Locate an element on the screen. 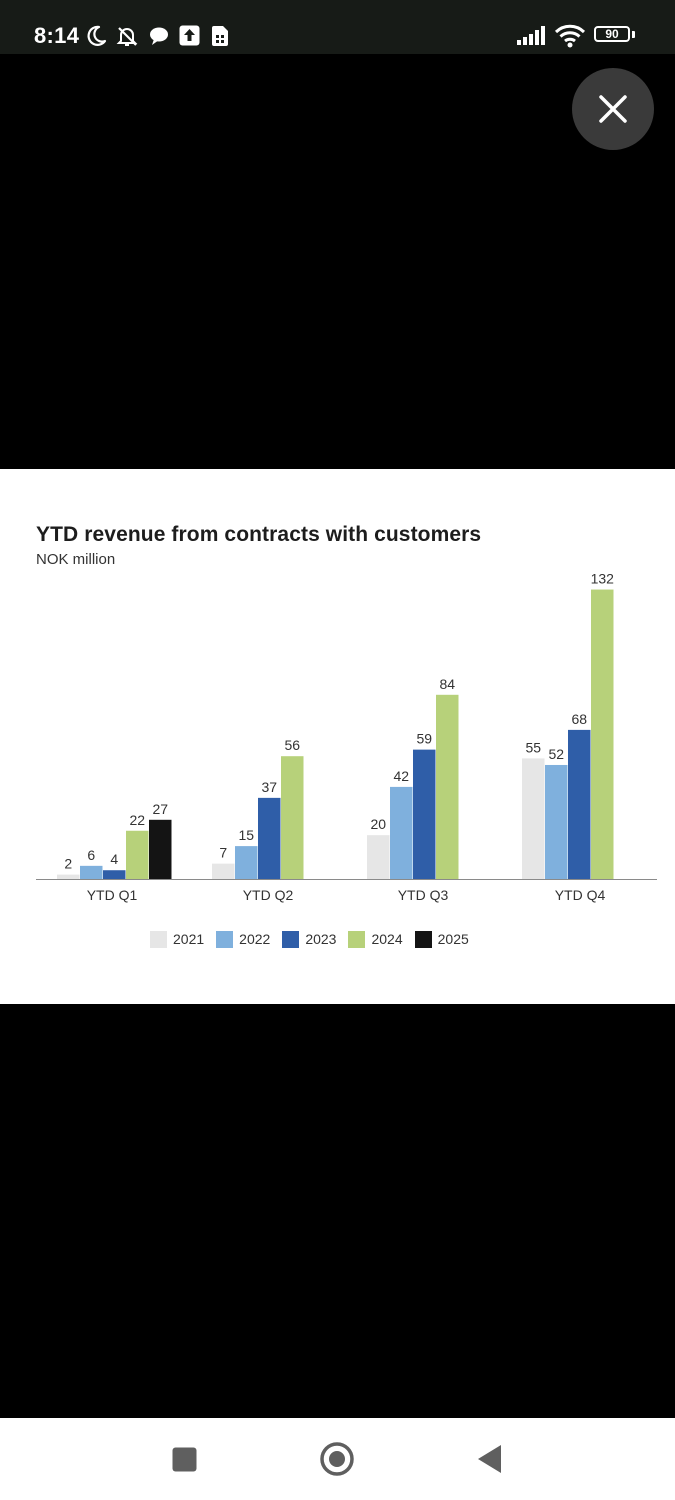 The image size is (675, 1500). legend-label: 2025 is located at coordinates (453, 939).